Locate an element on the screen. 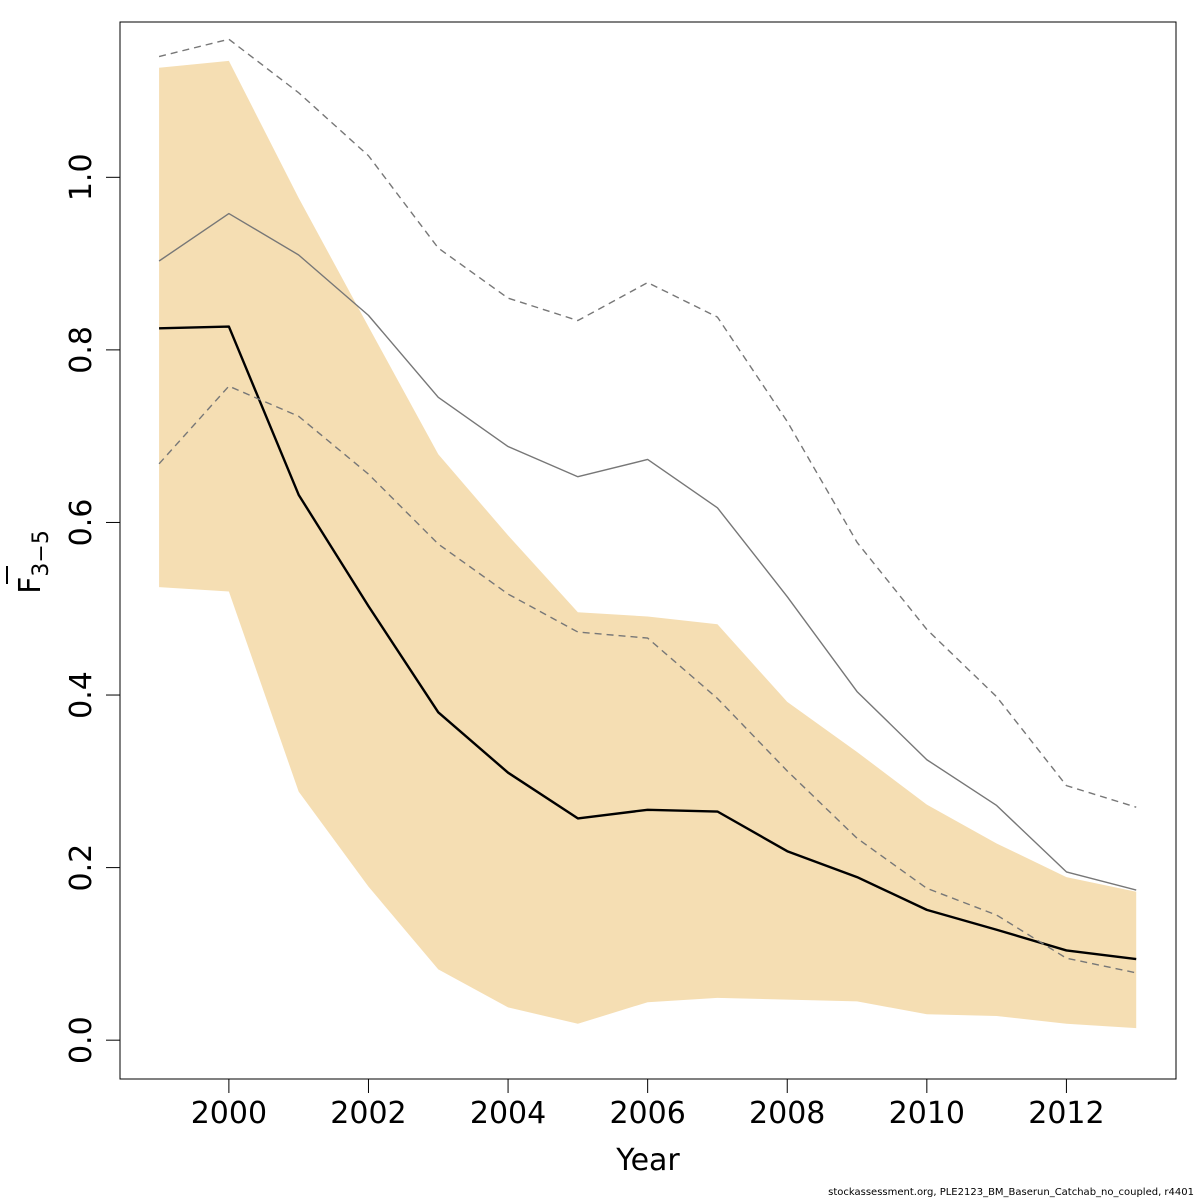  y-axis: 0.0 0.2 0.4 0.6 0.8 1.0 is located at coordinates (92, 608).